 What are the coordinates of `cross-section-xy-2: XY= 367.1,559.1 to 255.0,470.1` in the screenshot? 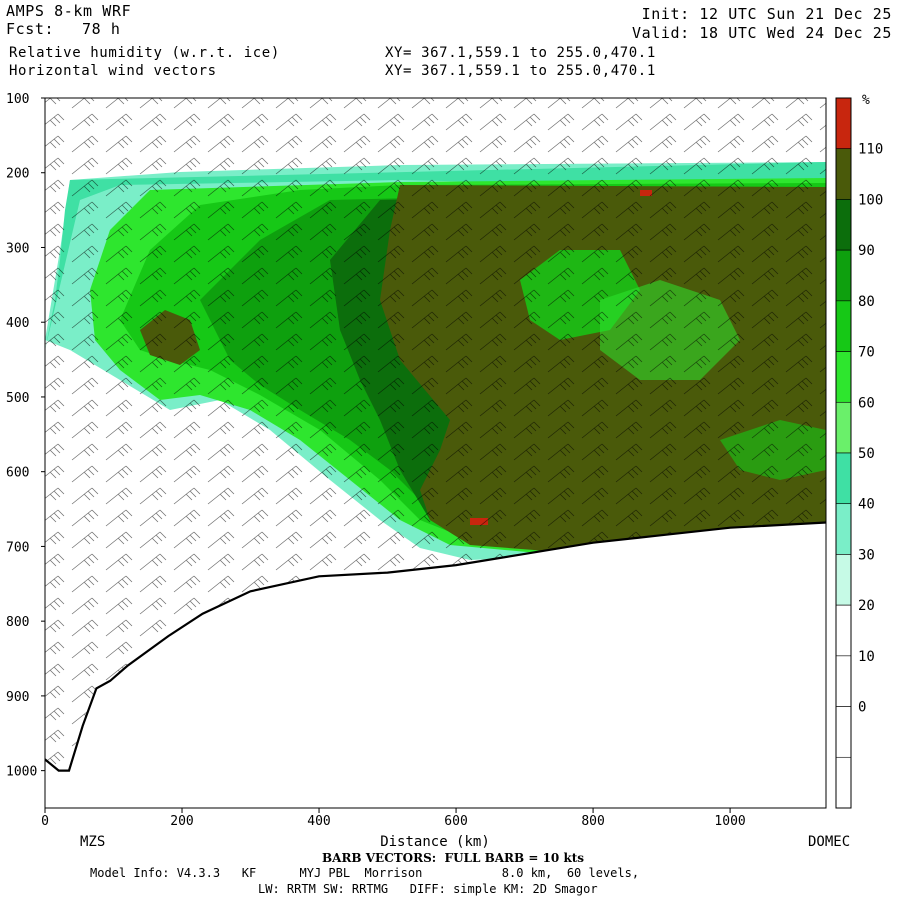 It's located at (520, 71).